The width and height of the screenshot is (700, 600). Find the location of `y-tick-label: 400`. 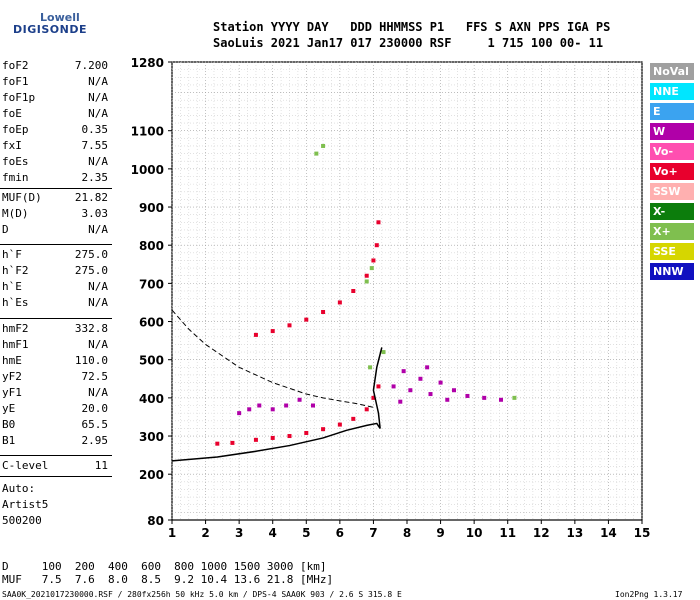

y-tick-label: 400 is located at coordinates (151, 399).